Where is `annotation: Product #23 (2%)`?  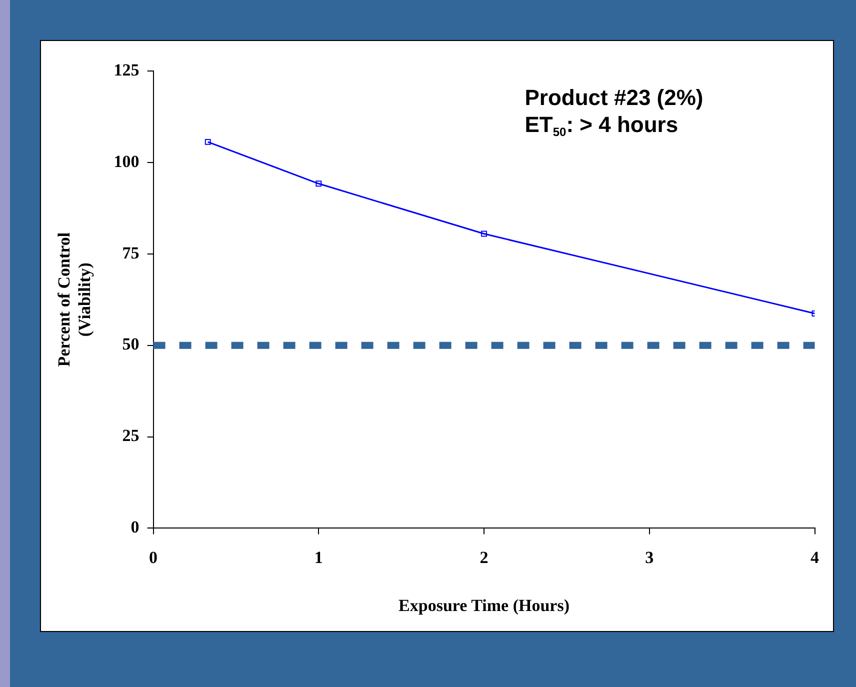 annotation: Product #23 (2%) is located at coordinates (614, 97).